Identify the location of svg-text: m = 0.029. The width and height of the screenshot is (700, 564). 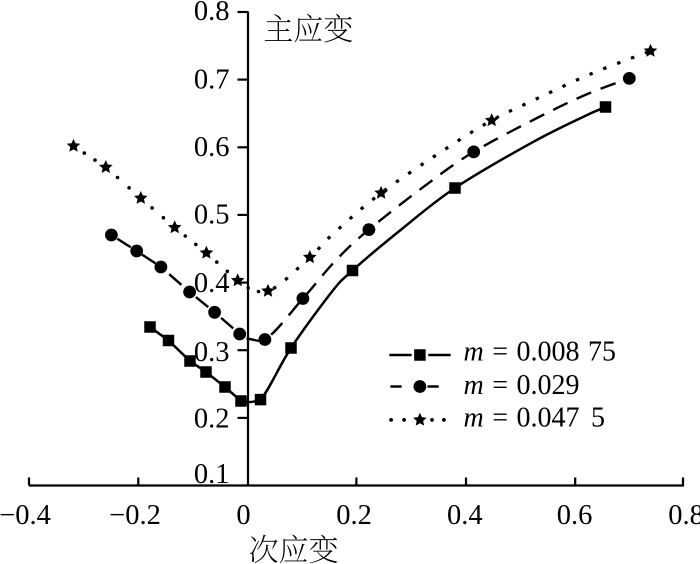
(522, 385).